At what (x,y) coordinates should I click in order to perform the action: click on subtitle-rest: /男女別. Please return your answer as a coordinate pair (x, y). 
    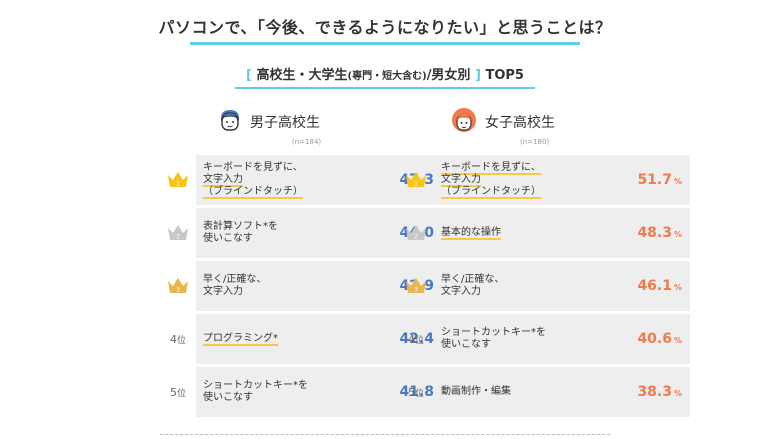
    Looking at the image, I should click on (448, 75).